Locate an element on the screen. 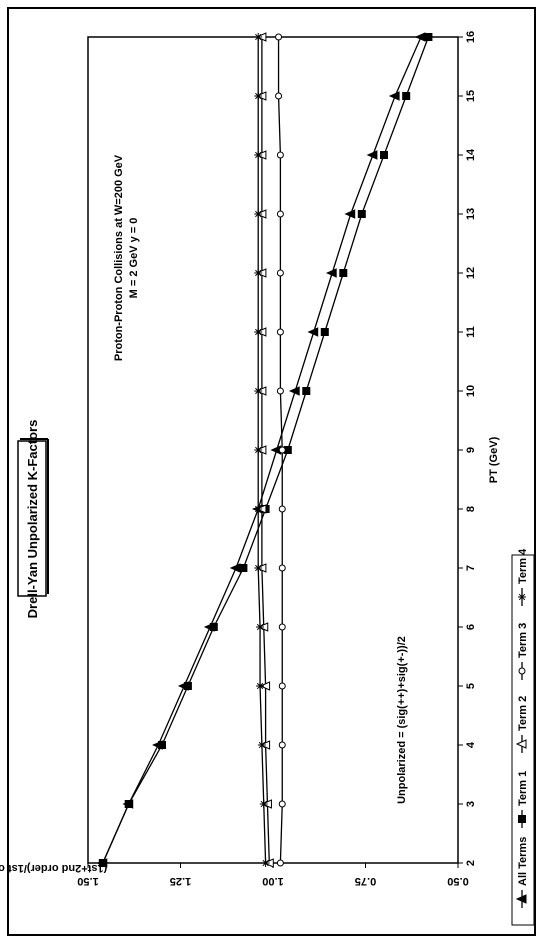  y-tick-label: 0.50 is located at coordinates (457, 881).